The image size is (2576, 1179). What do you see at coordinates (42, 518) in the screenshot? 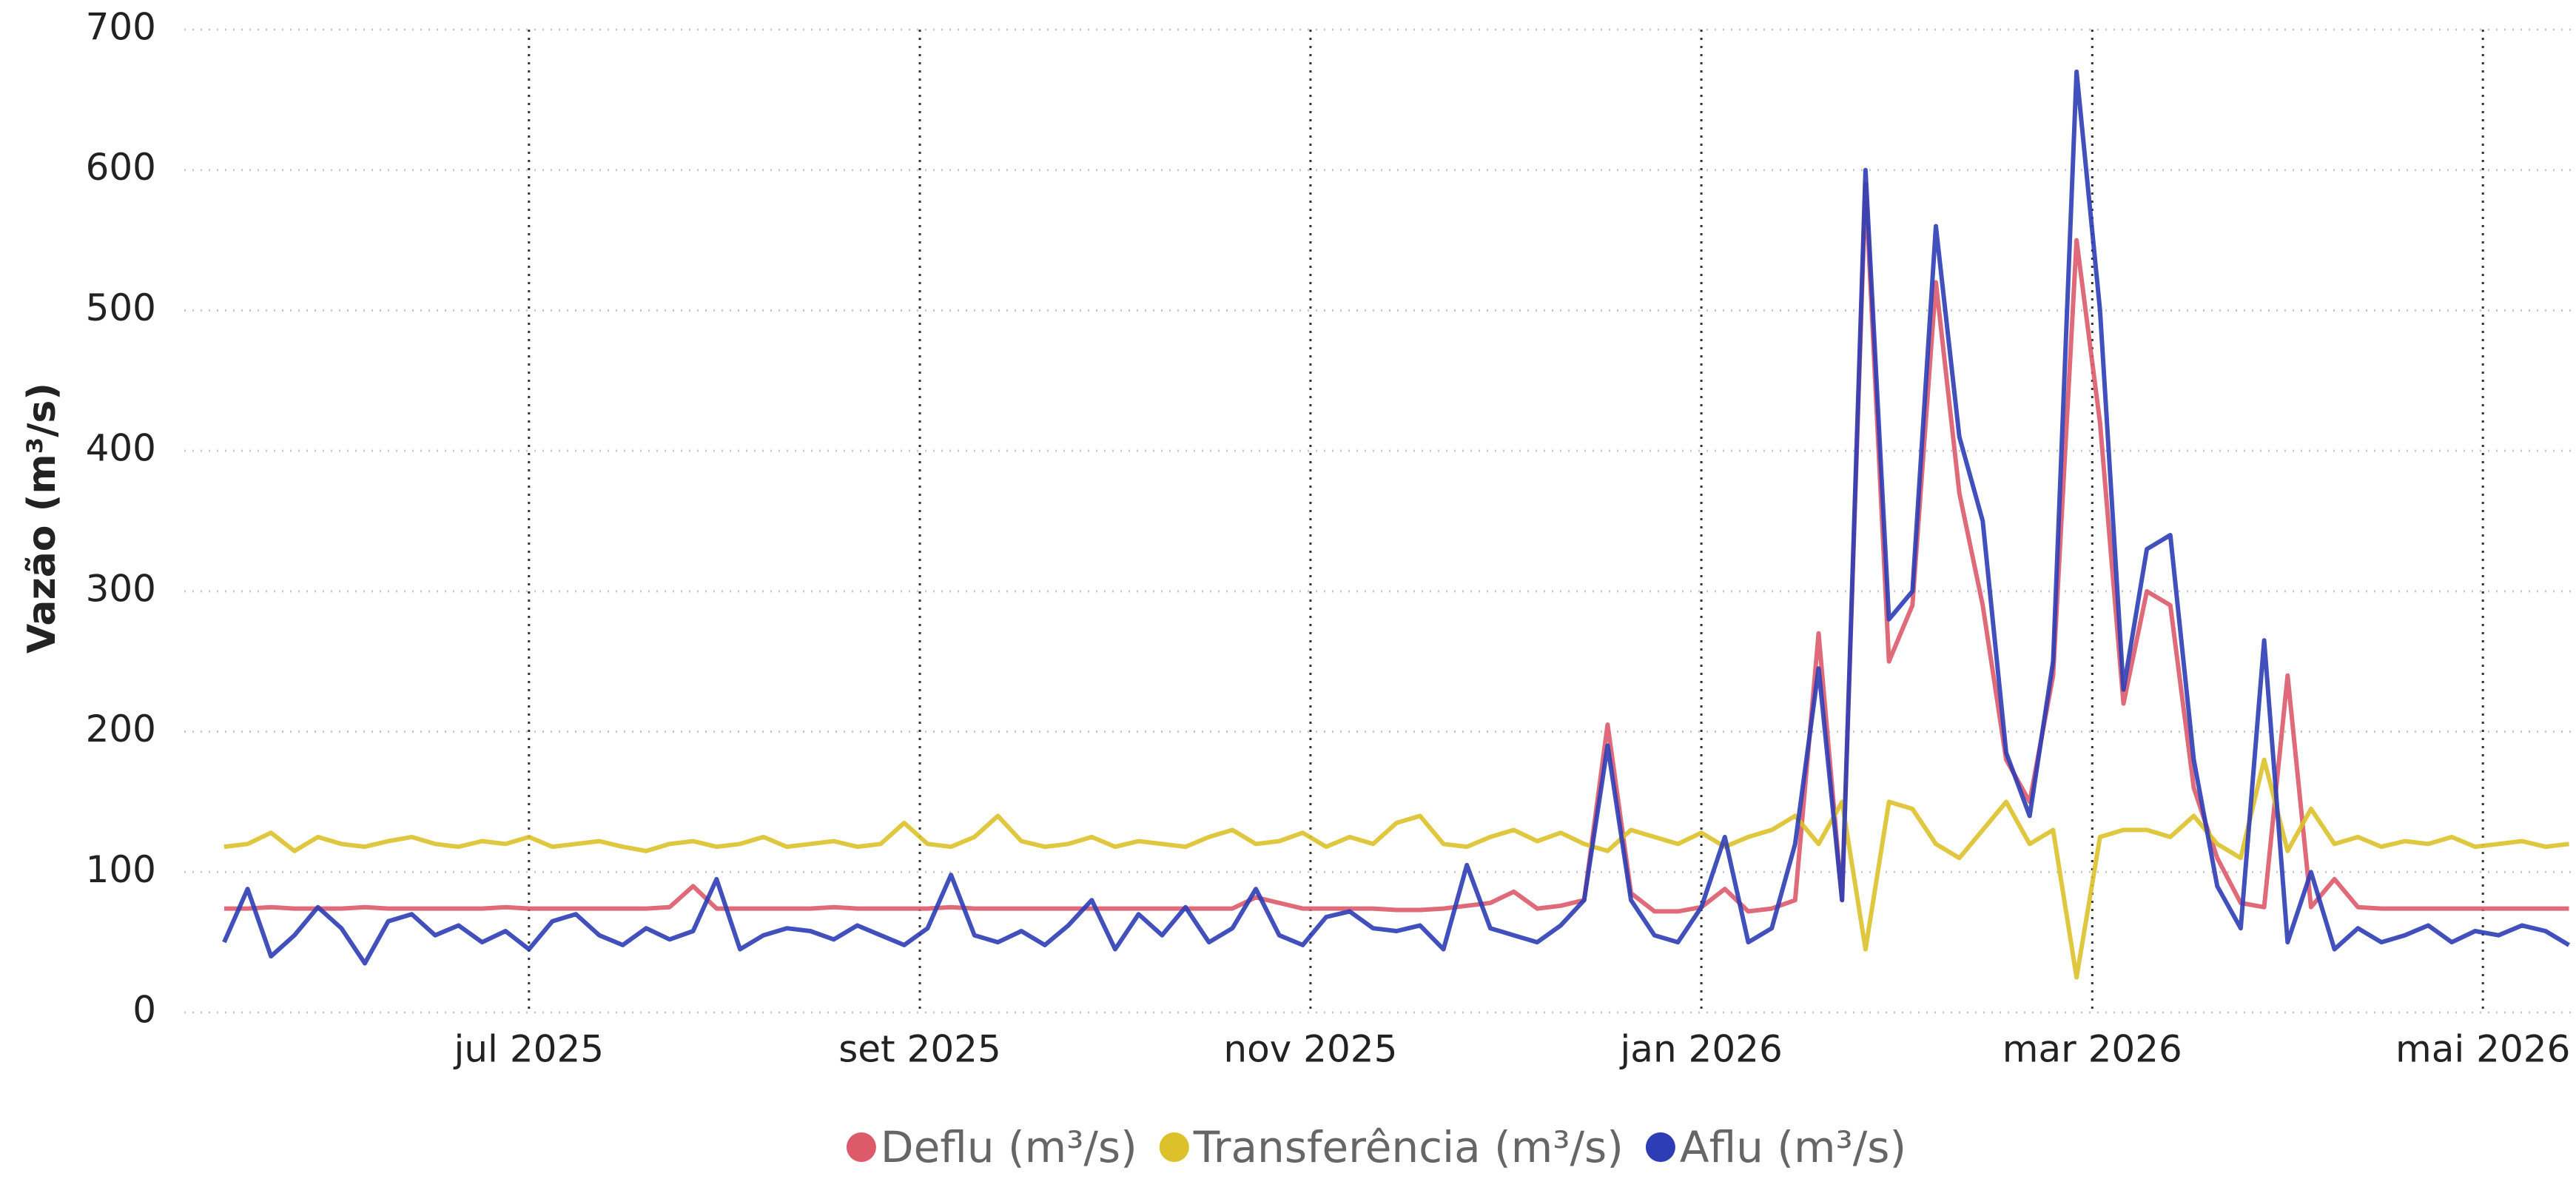
I see `y-axis-title: Vazão (m³/s)` at bounding box center [42, 518].